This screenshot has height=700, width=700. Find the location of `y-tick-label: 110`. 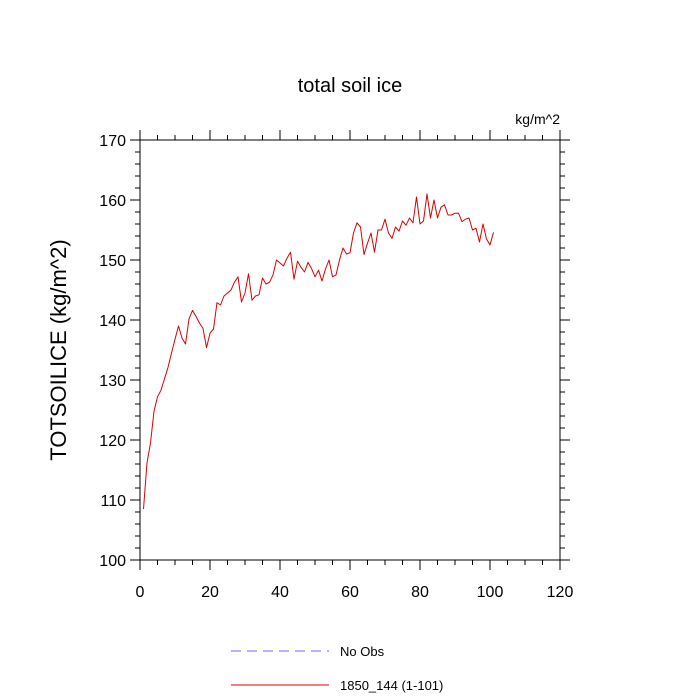

y-tick-label: 110 is located at coordinates (113, 501).